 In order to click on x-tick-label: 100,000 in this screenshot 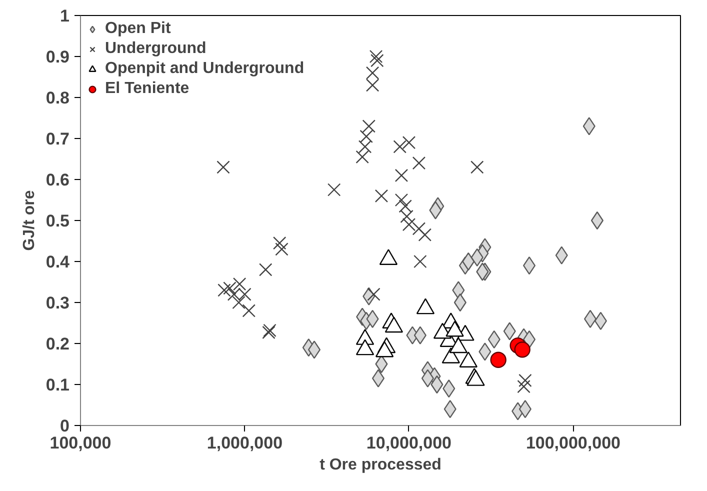, I will do `click(81, 443)`.